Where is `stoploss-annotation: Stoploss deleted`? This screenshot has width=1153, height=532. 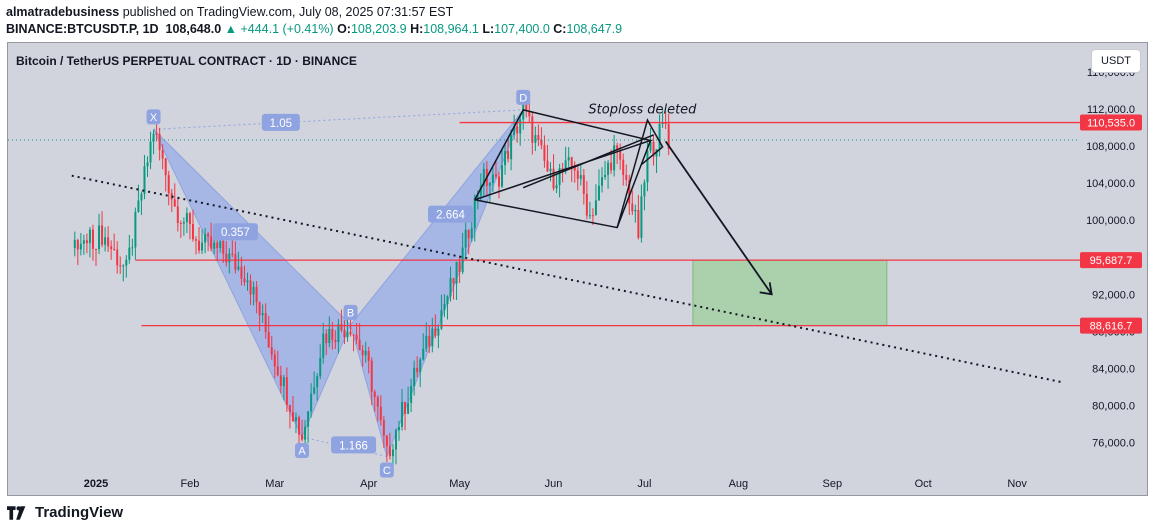
stoploss-annotation: Stoploss deleted is located at coordinates (642, 110).